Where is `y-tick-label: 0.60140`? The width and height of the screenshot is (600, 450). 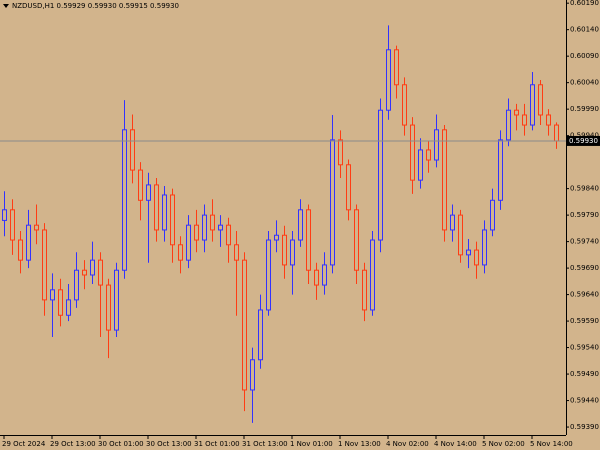 y-tick-label: 0.60140 is located at coordinates (584, 30).